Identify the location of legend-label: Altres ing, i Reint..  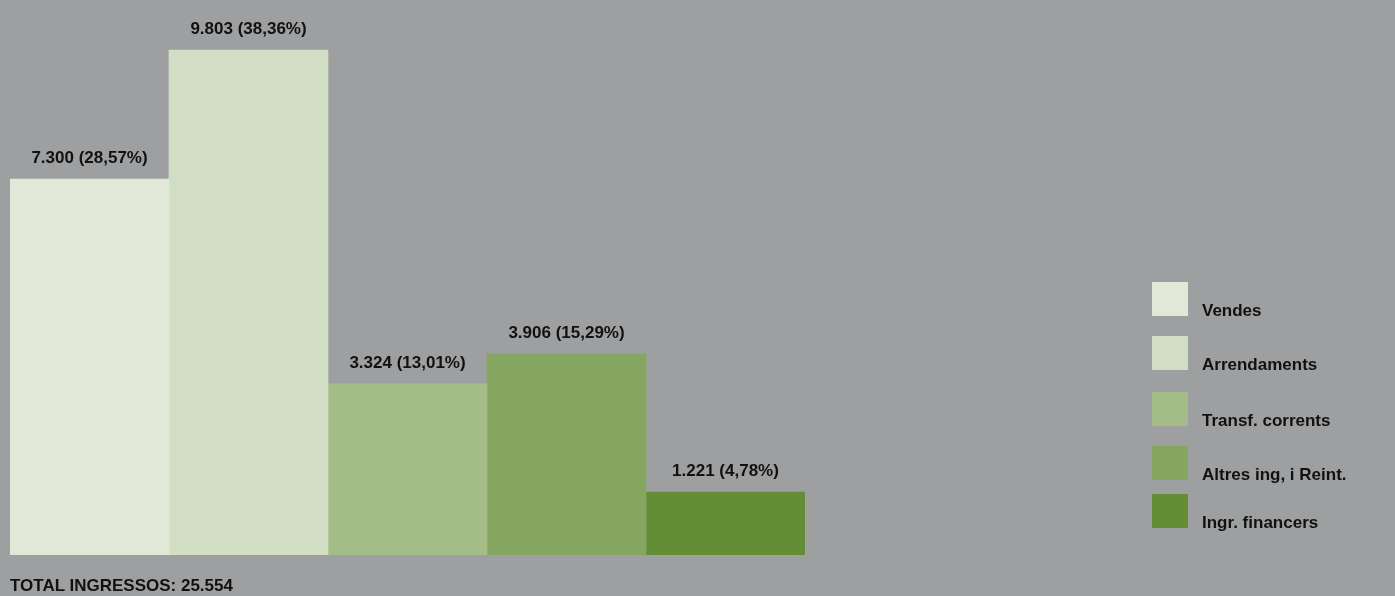
(1274, 474).